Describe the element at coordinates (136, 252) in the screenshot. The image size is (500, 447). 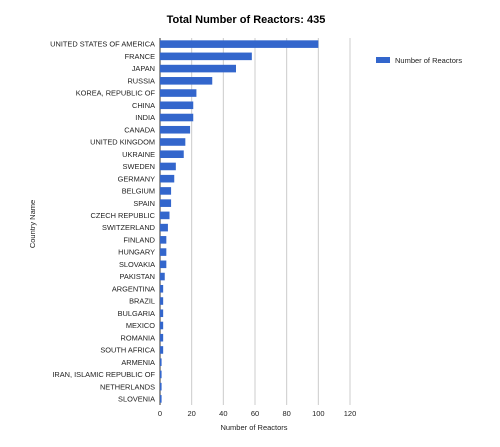
I see `category-label: HUNGARY` at that location.